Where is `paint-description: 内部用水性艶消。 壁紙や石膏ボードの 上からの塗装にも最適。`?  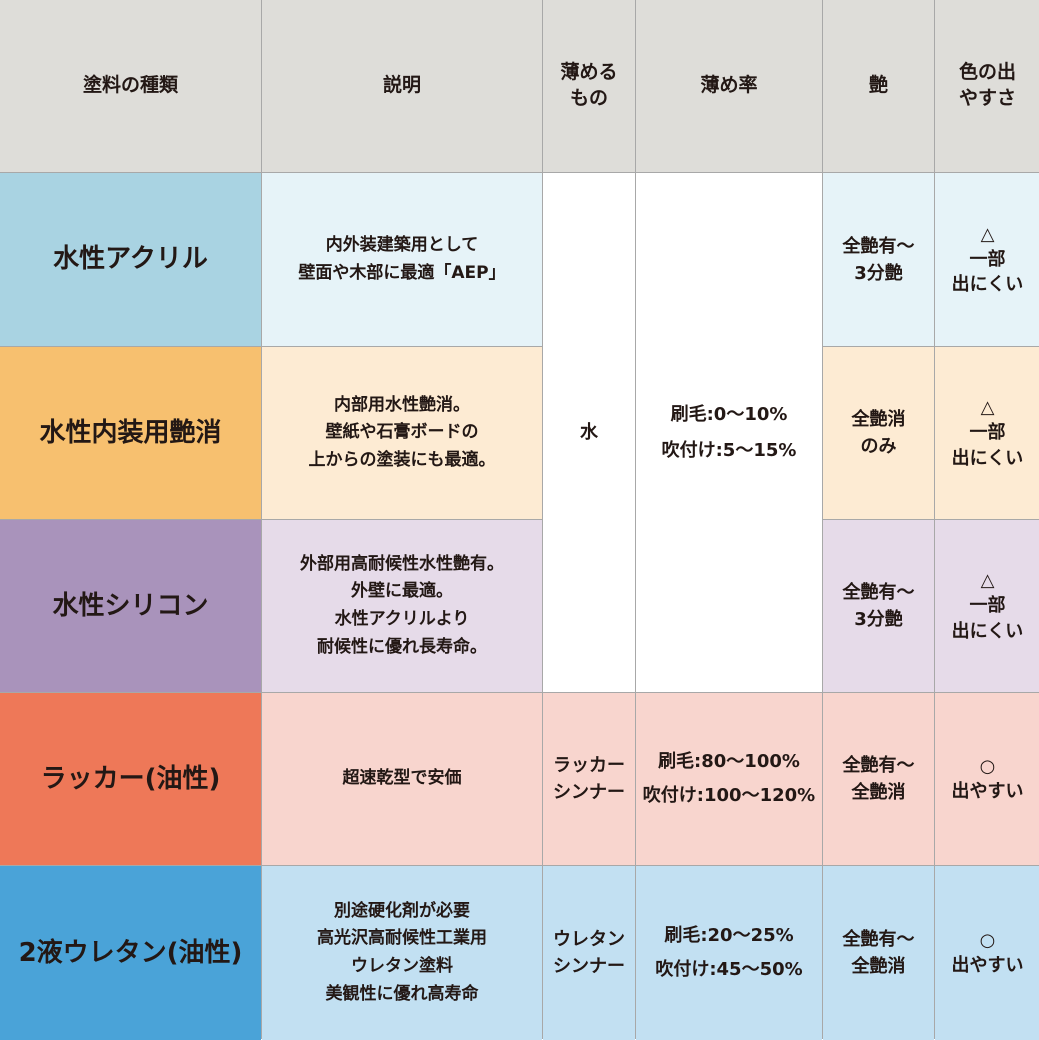
paint-description: 内部用水性艶消。 壁紙や石膏ボードの 上からの塗装にも最適。 is located at coordinates (402, 433).